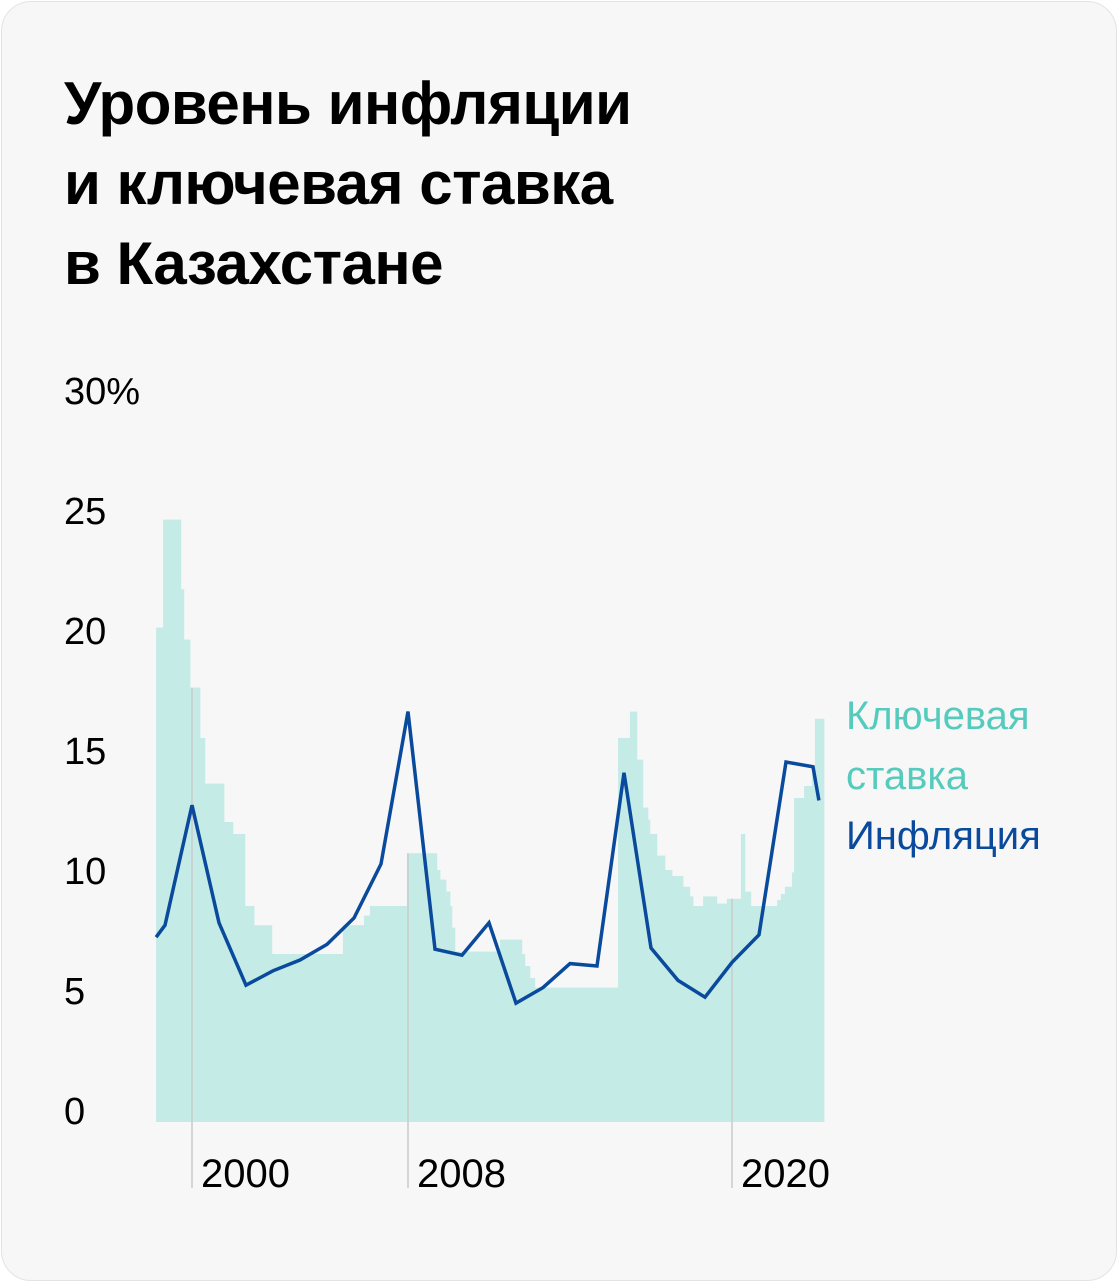 The width and height of the screenshot is (1120, 1284). I want to click on chart-legend: Ключевая ставка Инфляция, so click(943, 776).